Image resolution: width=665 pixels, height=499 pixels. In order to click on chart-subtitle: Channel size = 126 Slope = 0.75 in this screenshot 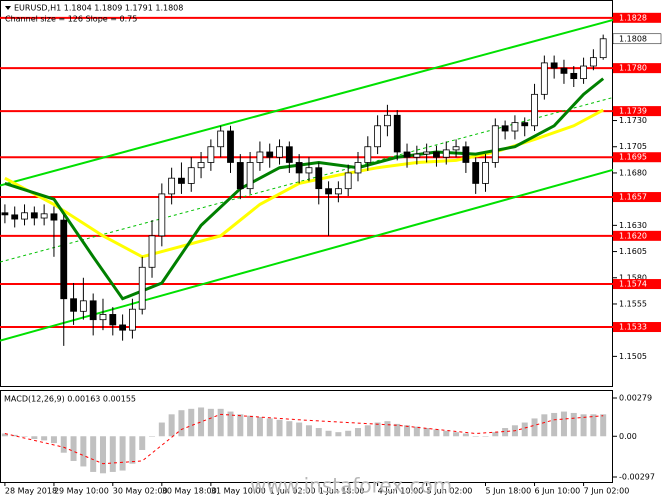, I will do `click(71, 19)`.